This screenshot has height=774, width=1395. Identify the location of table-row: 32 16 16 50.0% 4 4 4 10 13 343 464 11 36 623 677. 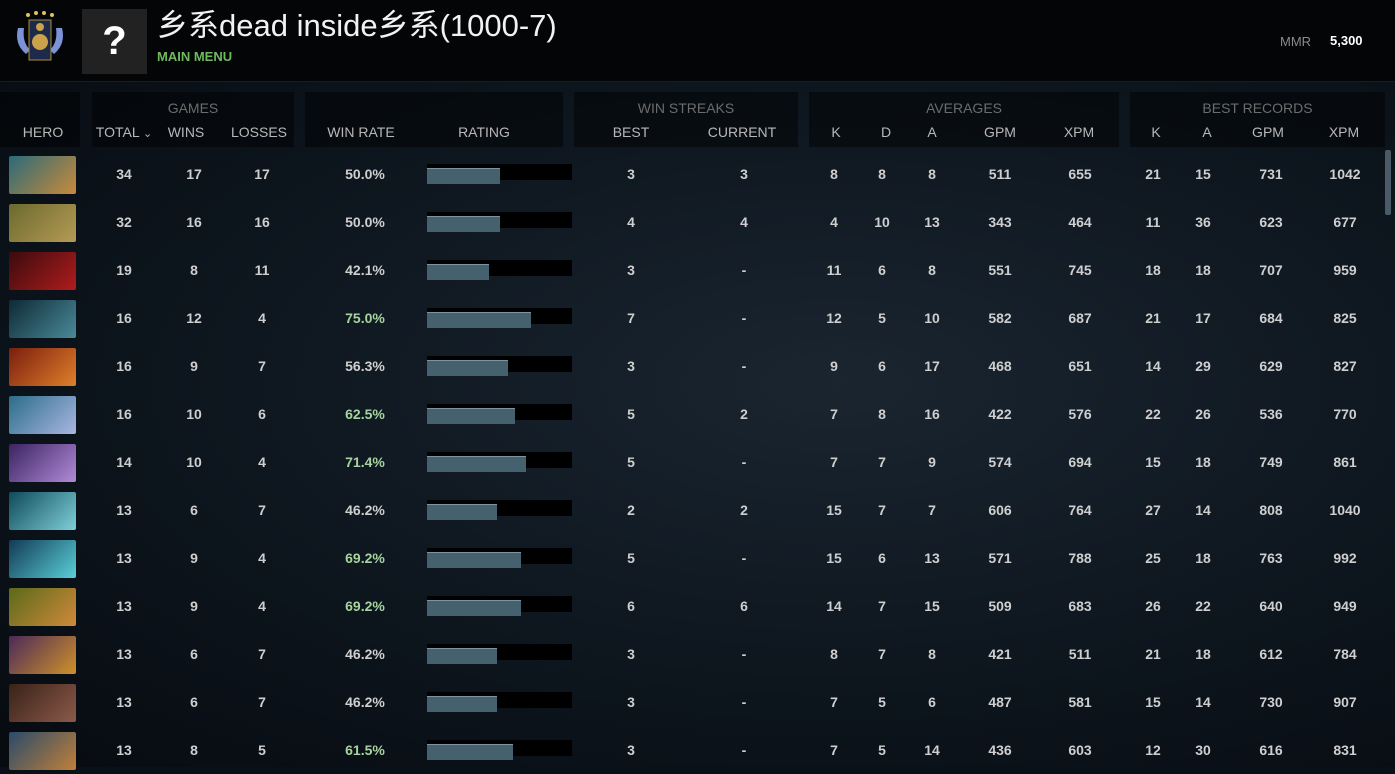
(690, 222).